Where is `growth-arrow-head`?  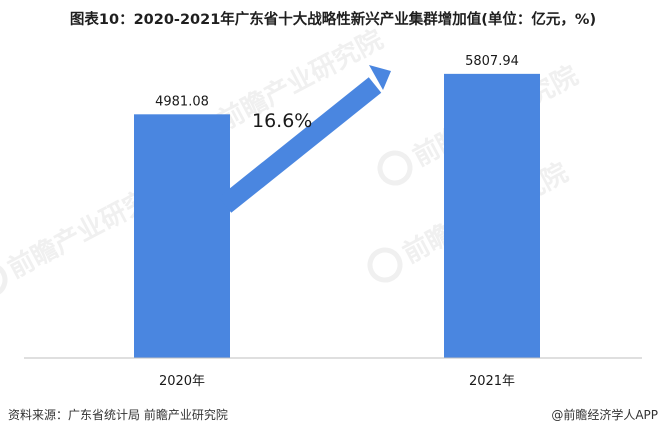
growth-arrow-head is located at coordinates (380, 77).